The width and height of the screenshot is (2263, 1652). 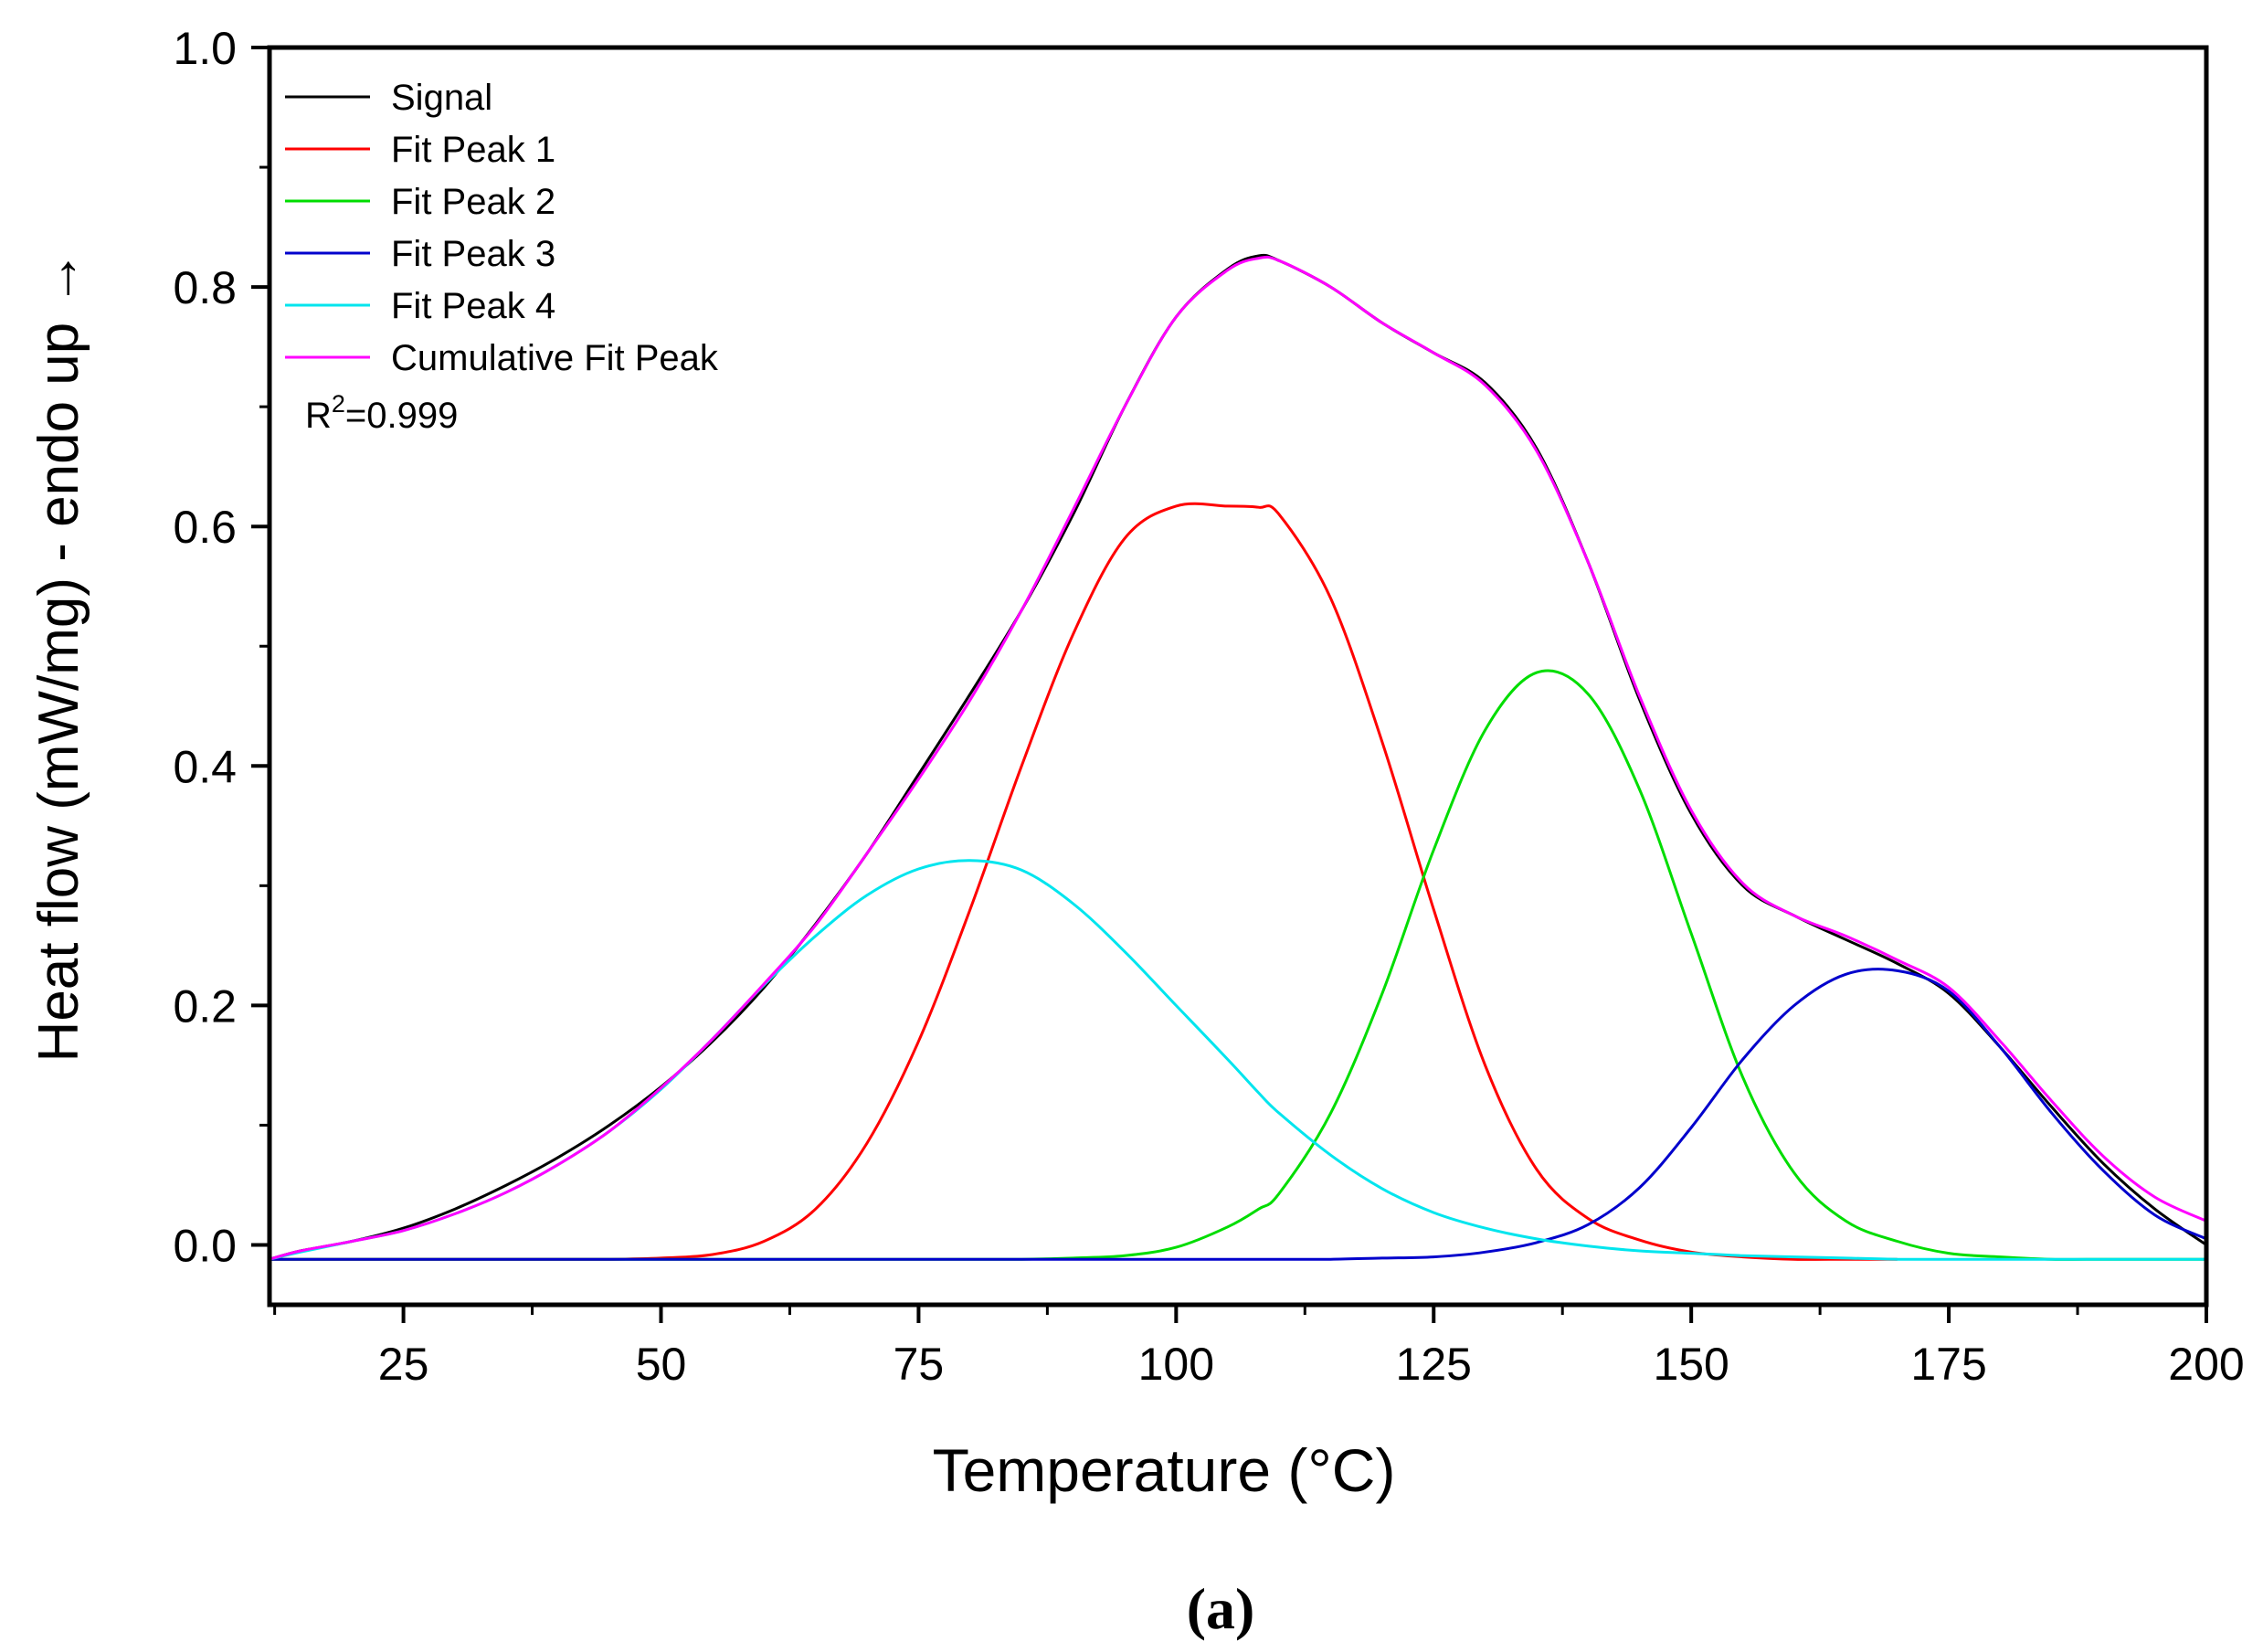 What do you see at coordinates (473, 306) in the screenshot?
I see `legend-label: Fit Peak 4` at bounding box center [473, 306].